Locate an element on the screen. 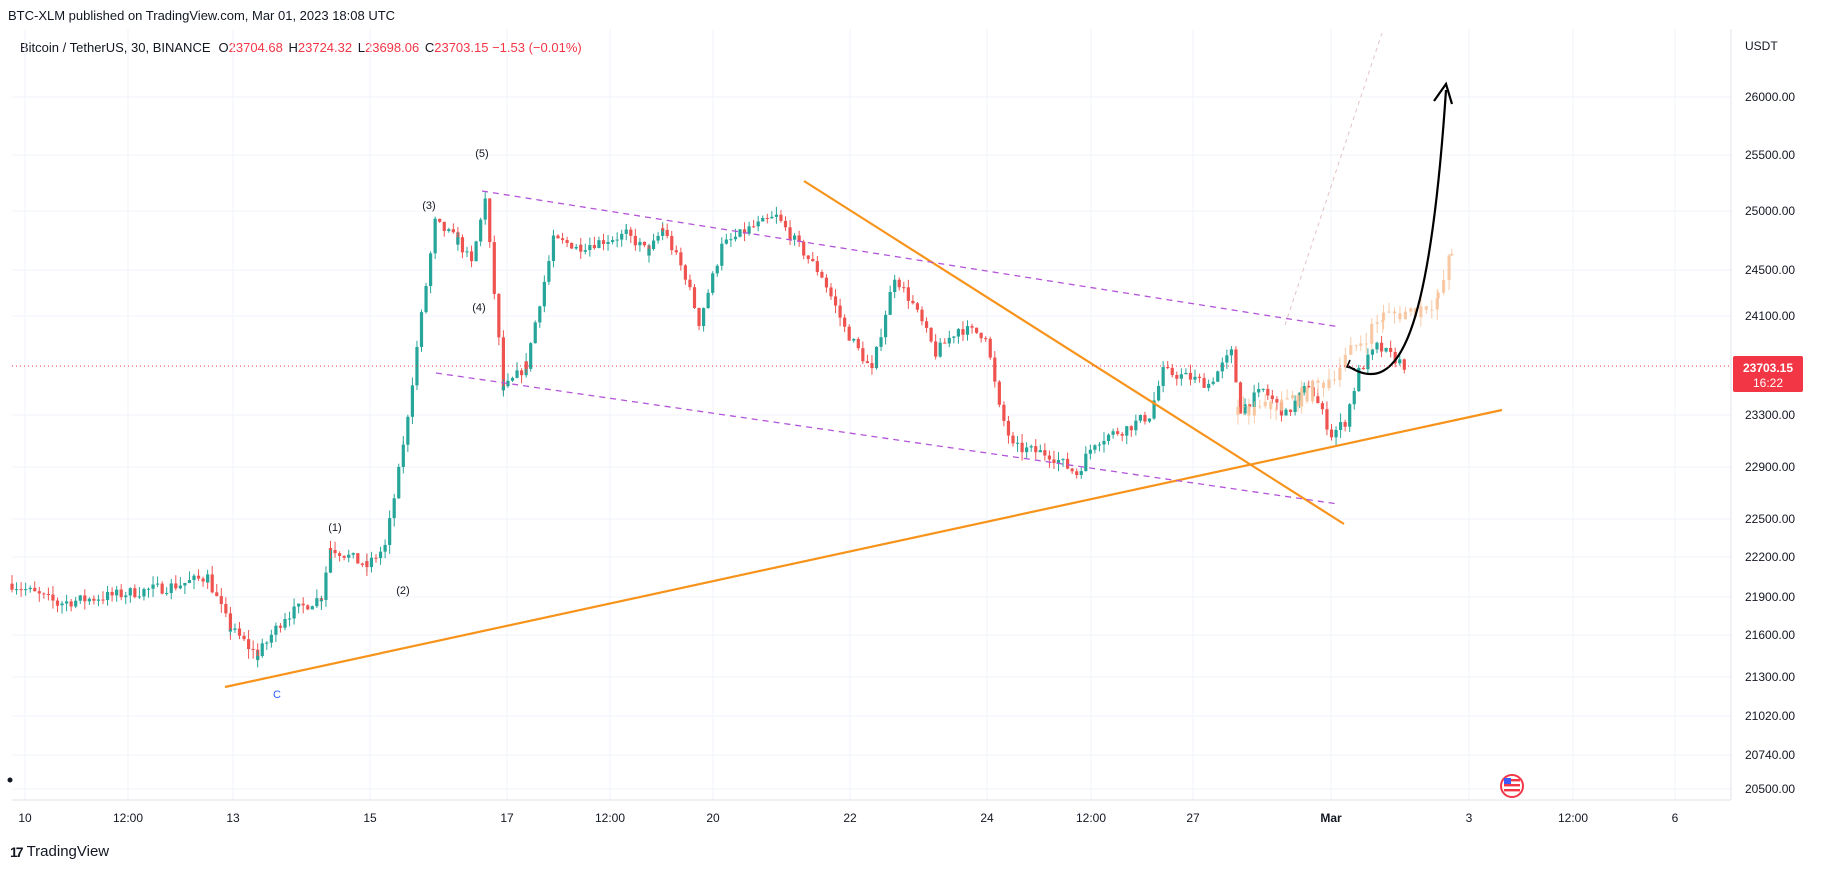 The image size is (1822, 871). change-value: −1.53 (−0.01%) is located at coordinates (537, 47).